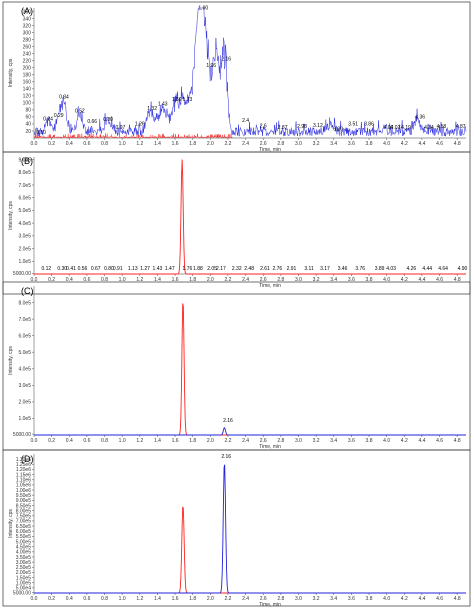 Image resolution: width=474 pixels, height=609 pixels. Describe the element at coordinates (24, 211) in the screenshot. I see `y-tick-label: 5.0e5` at that location.